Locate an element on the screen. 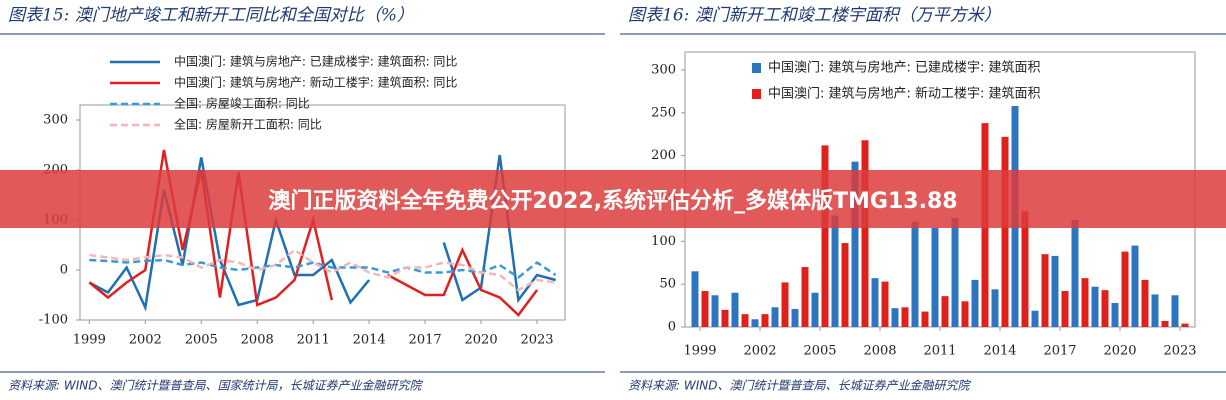  legend-label: 中国澳门: 建筑与房地产: 新动工楼宇: 建筑面积: 同比 is located at coordinates (315, 82).